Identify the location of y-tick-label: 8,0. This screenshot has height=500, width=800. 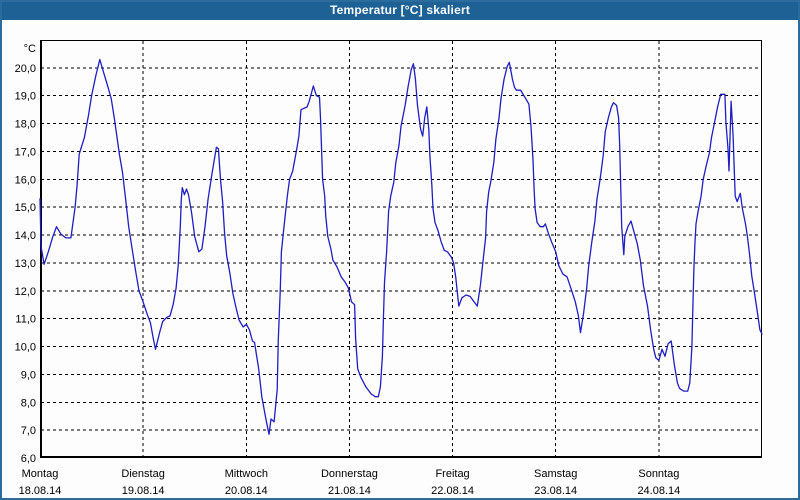
(28, 403).